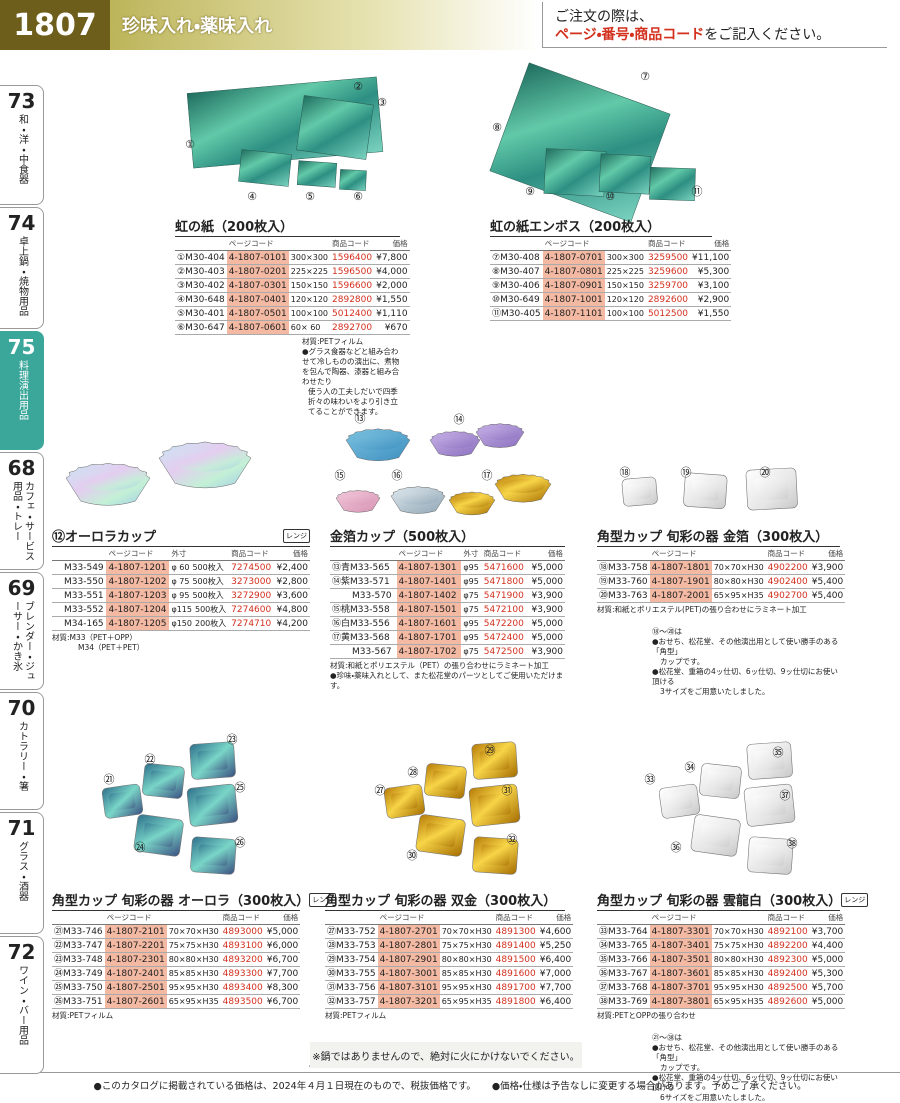 This screenshot has height=1103, width=900. What do you see at coordinates (135, 959) in the screenshot?
I see `page-code: 4-1807-2301` at bounding box center [135, 959].